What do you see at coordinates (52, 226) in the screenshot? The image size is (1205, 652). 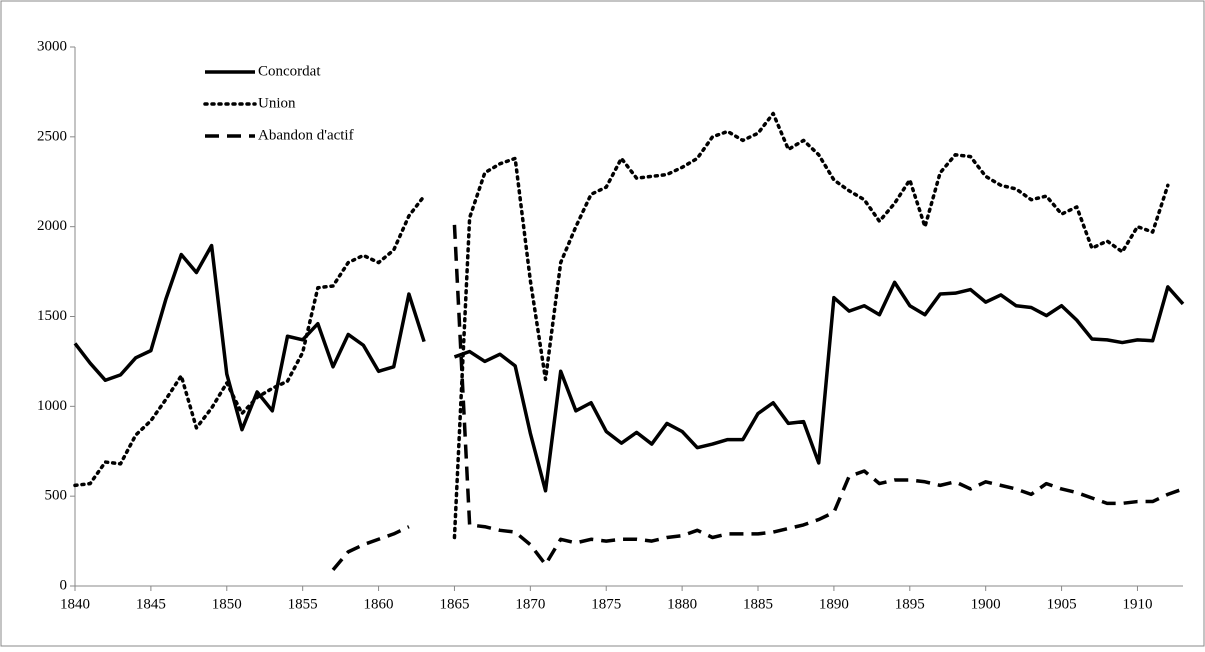 I see `y-tick-label: 2000` at bounding box center [52, 226].